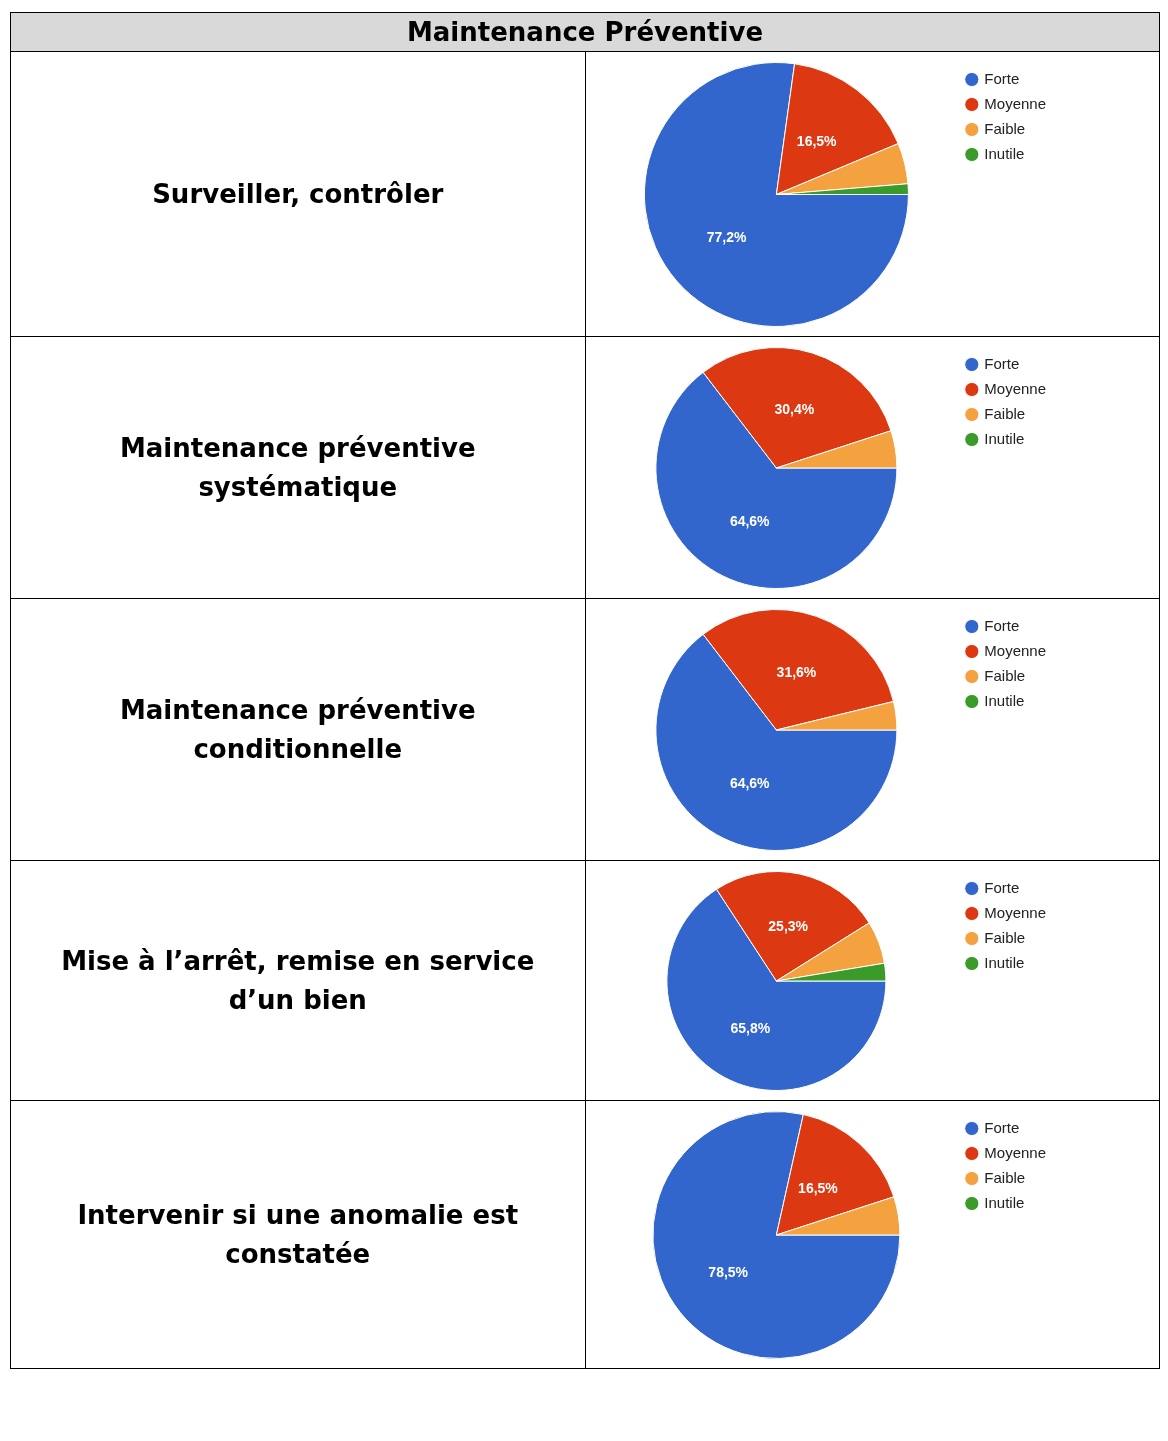  Describe the element at coordinates (750, 1028) in the screenshot. I see `data-label: 65,8%` at that location.